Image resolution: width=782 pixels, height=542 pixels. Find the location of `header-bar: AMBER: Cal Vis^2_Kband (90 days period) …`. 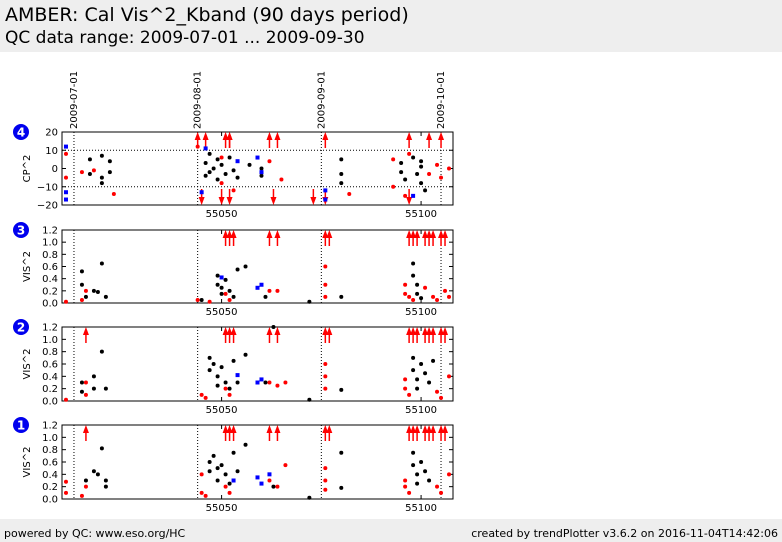

header-bar: AMBER: Cal Vis^2_Kband (90 days period) … is located at coordinates (391, 26).